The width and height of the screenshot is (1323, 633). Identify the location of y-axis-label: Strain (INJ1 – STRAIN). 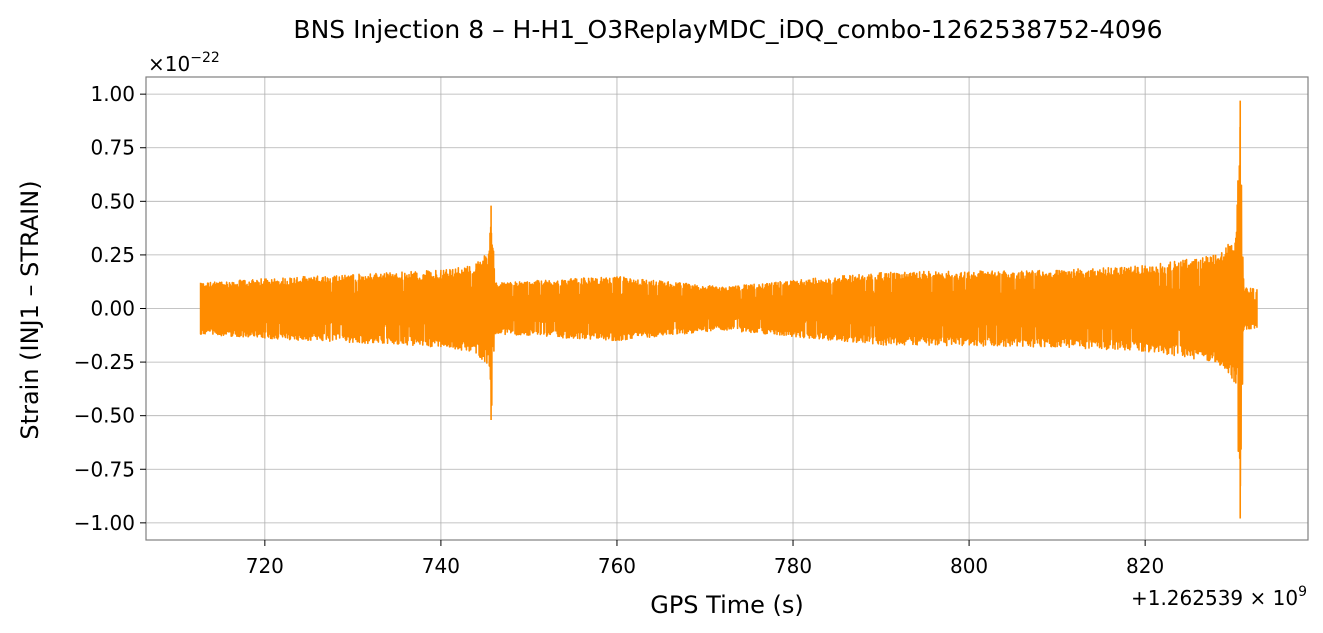
(30, 309).